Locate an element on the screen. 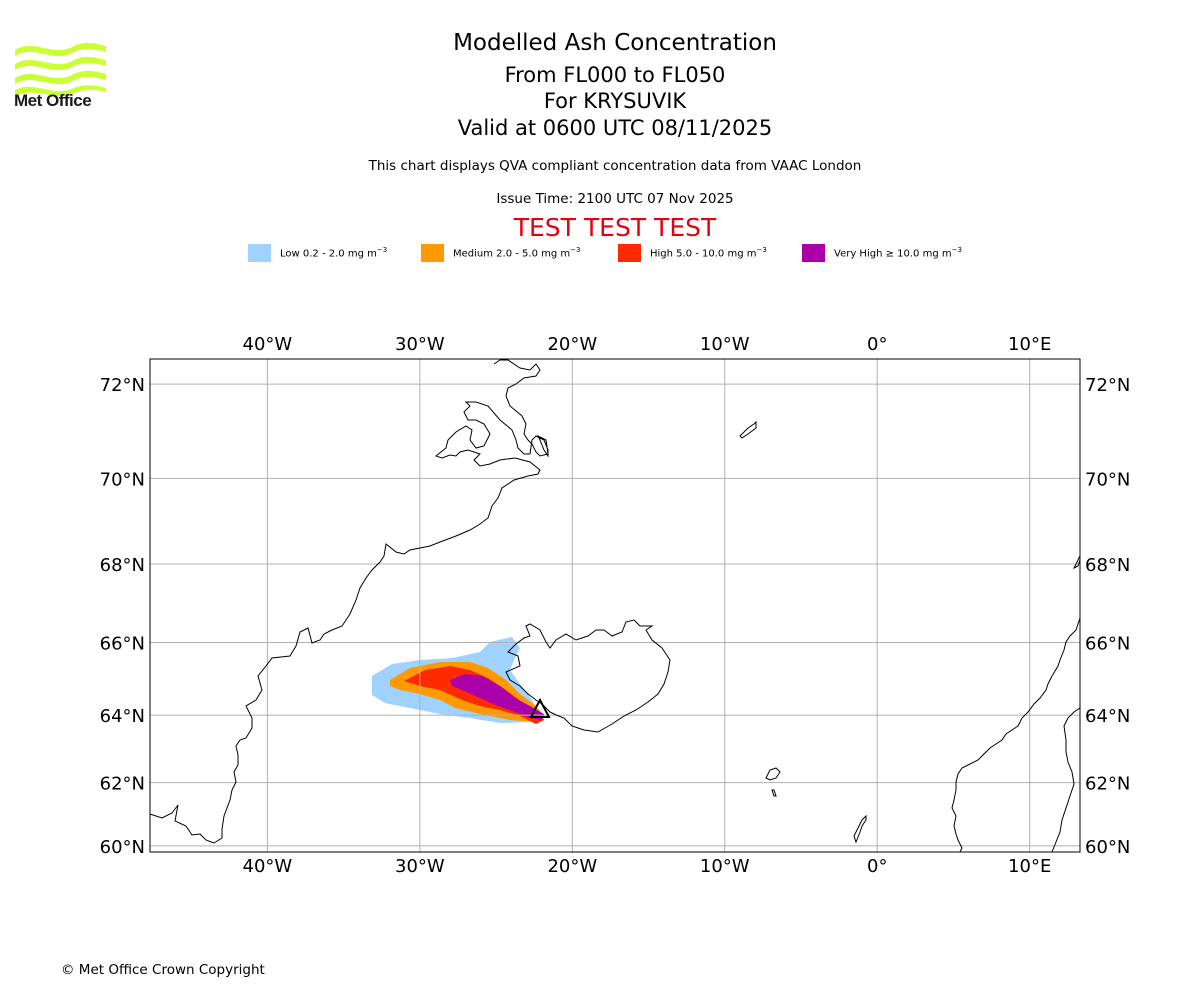  valid-time: Valid at 0600 UTC 08/11/2025 is located at coordinates (615, 128).